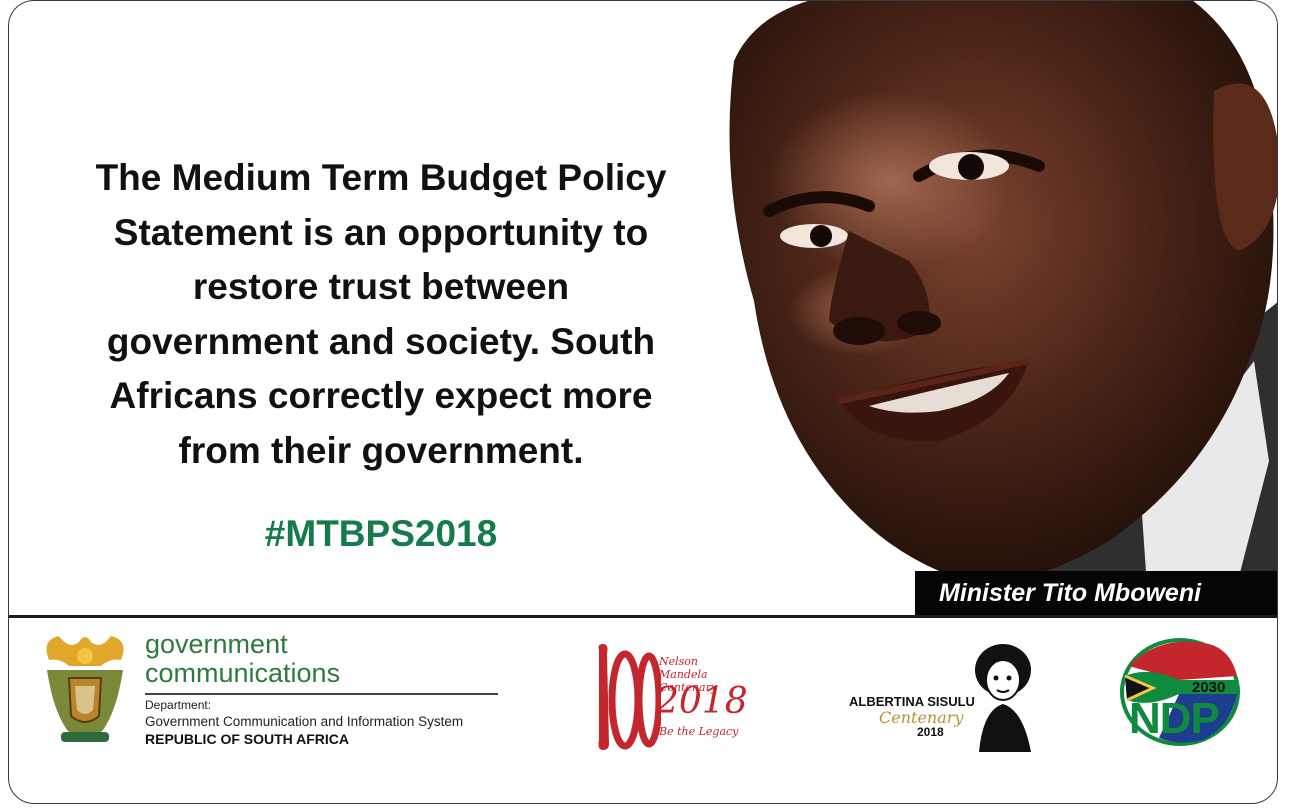  Describe the element at coordinates (930, 732) in the screenshot. I see `sisulu-year: 2018` at that location.